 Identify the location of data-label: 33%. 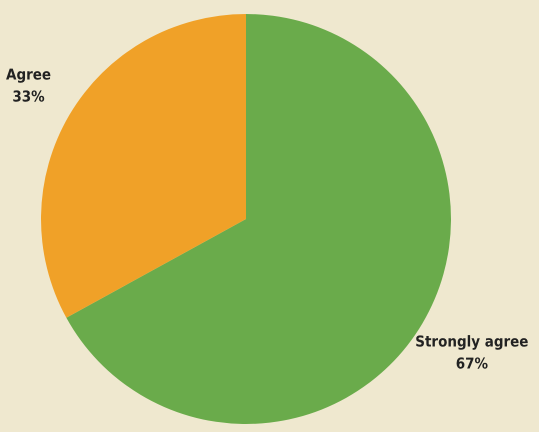
(29, 96).